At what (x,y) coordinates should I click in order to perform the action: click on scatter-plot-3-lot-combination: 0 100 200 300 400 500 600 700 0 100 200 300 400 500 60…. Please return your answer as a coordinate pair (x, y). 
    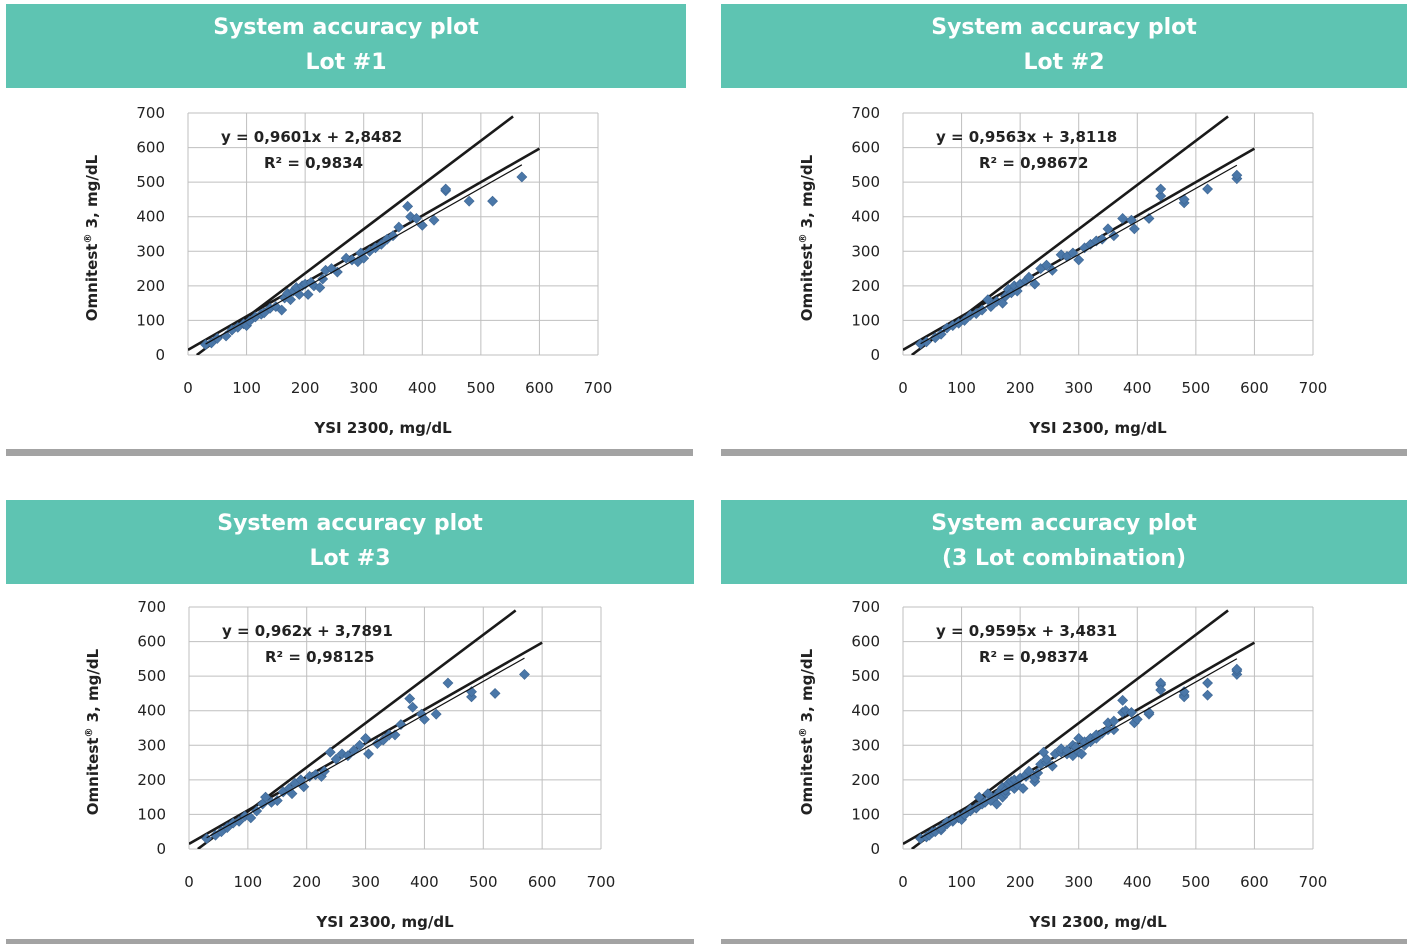
    Looking at the image, I should click on (1063, 764).